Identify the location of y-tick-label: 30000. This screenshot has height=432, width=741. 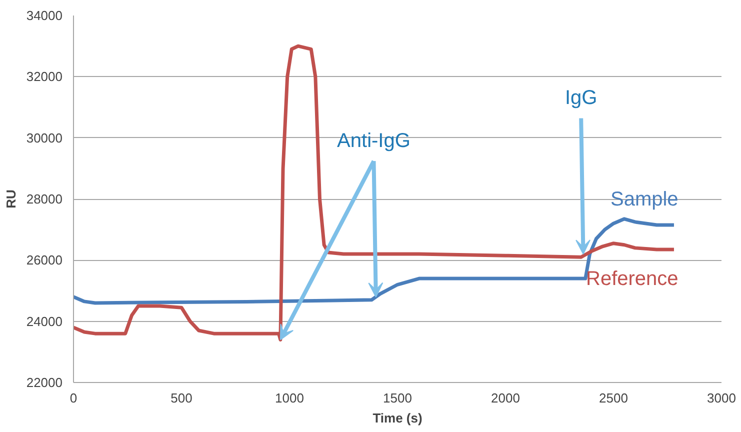
(44, 138).